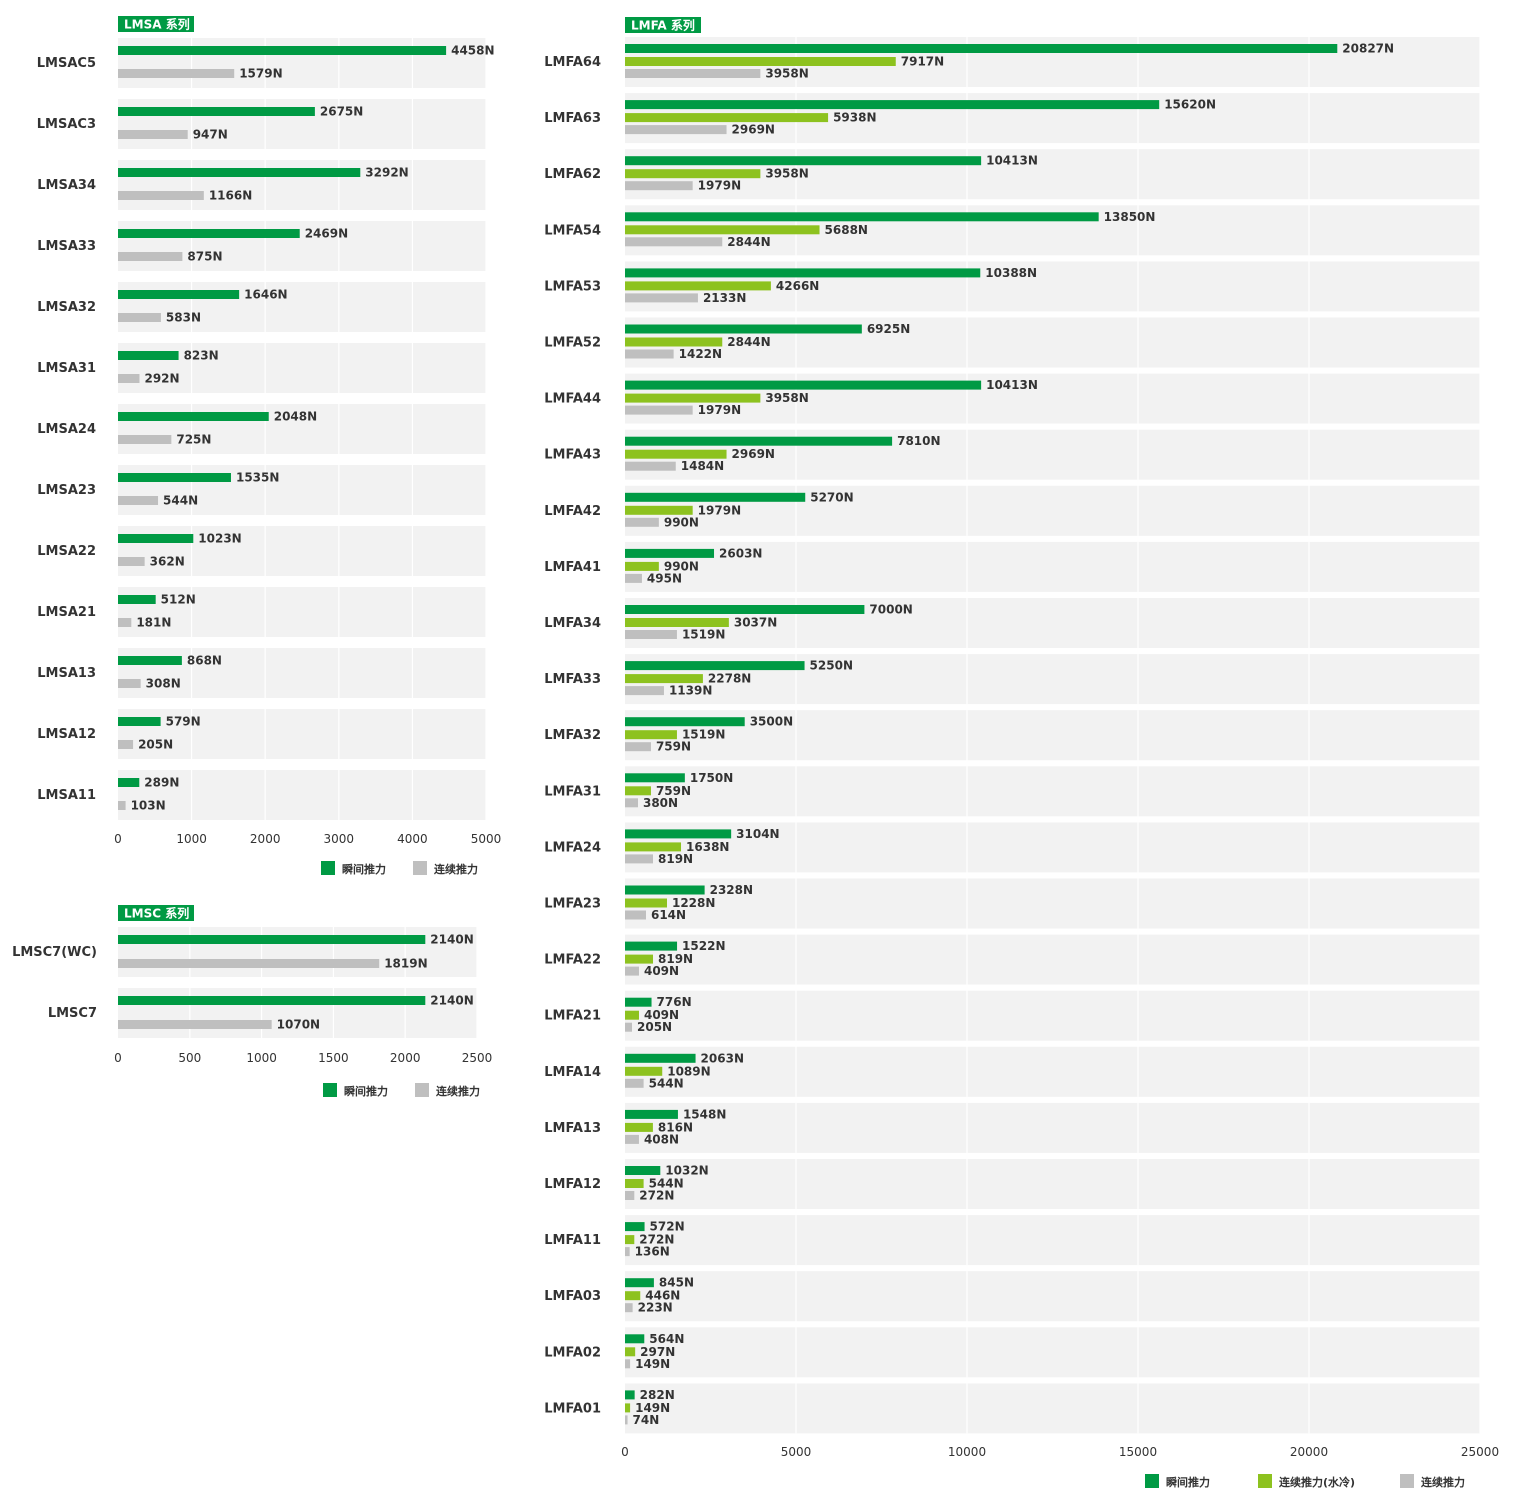  I want to click on category-label: LMFA34, so click(572, 623).